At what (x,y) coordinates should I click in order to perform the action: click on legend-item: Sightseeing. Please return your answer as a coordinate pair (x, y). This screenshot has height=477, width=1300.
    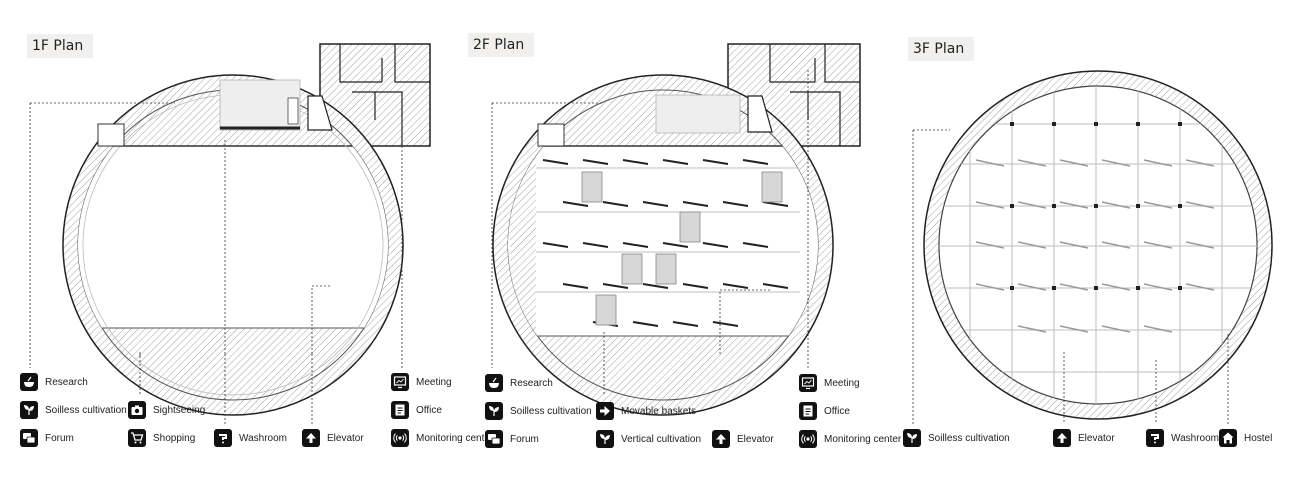
    Looking at the image, I should click on (166, 410).